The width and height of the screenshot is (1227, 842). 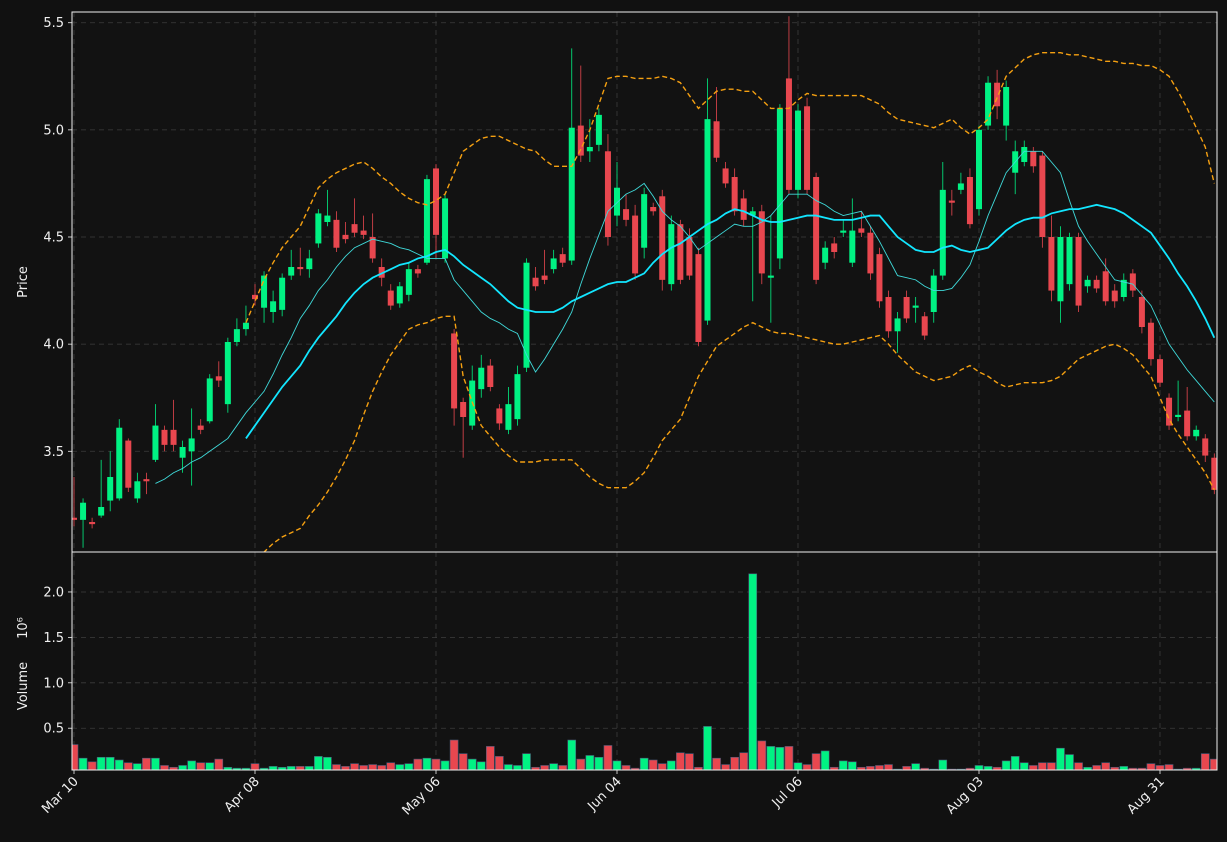 What do you see at coordinates (53, 238) in the screenshot?
I see `y-tick-label: 4.5` at bounding box center [53, 238].